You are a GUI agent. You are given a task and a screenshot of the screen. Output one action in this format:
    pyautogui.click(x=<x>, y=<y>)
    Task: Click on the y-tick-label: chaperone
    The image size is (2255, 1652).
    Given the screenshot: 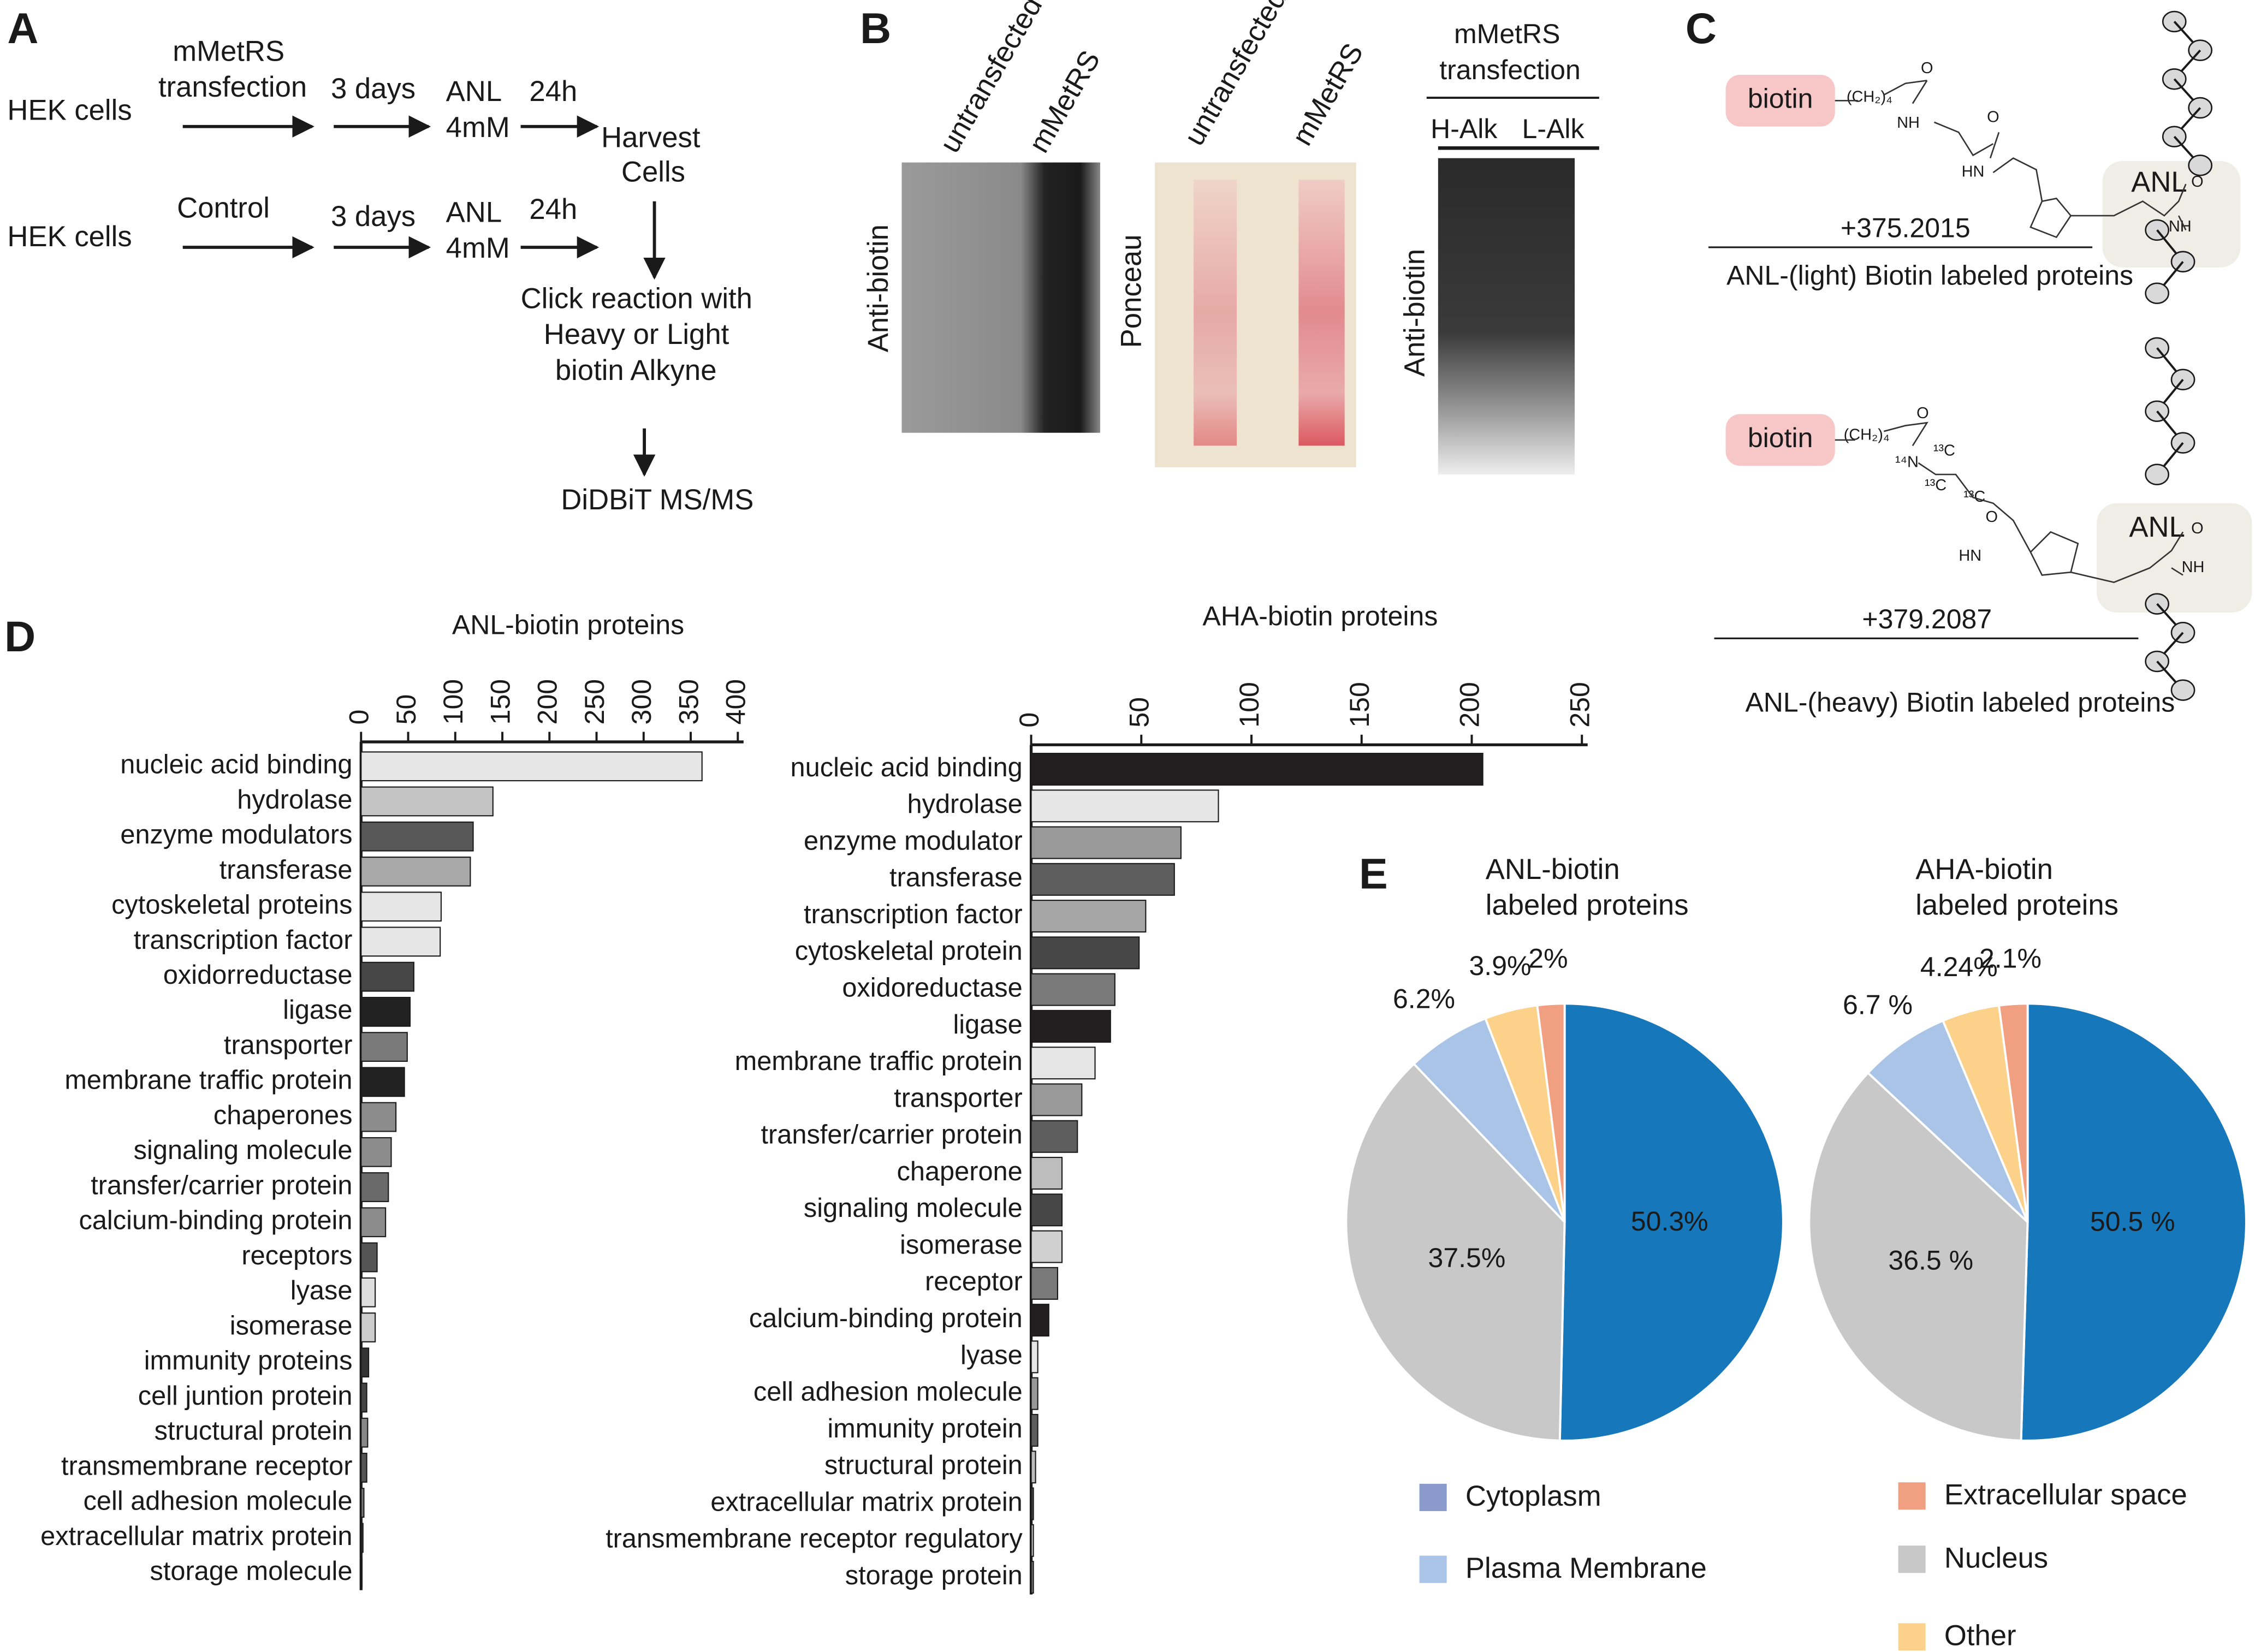 What is the action you would take?
    pyautogui.click(x=959, y=1171)
    